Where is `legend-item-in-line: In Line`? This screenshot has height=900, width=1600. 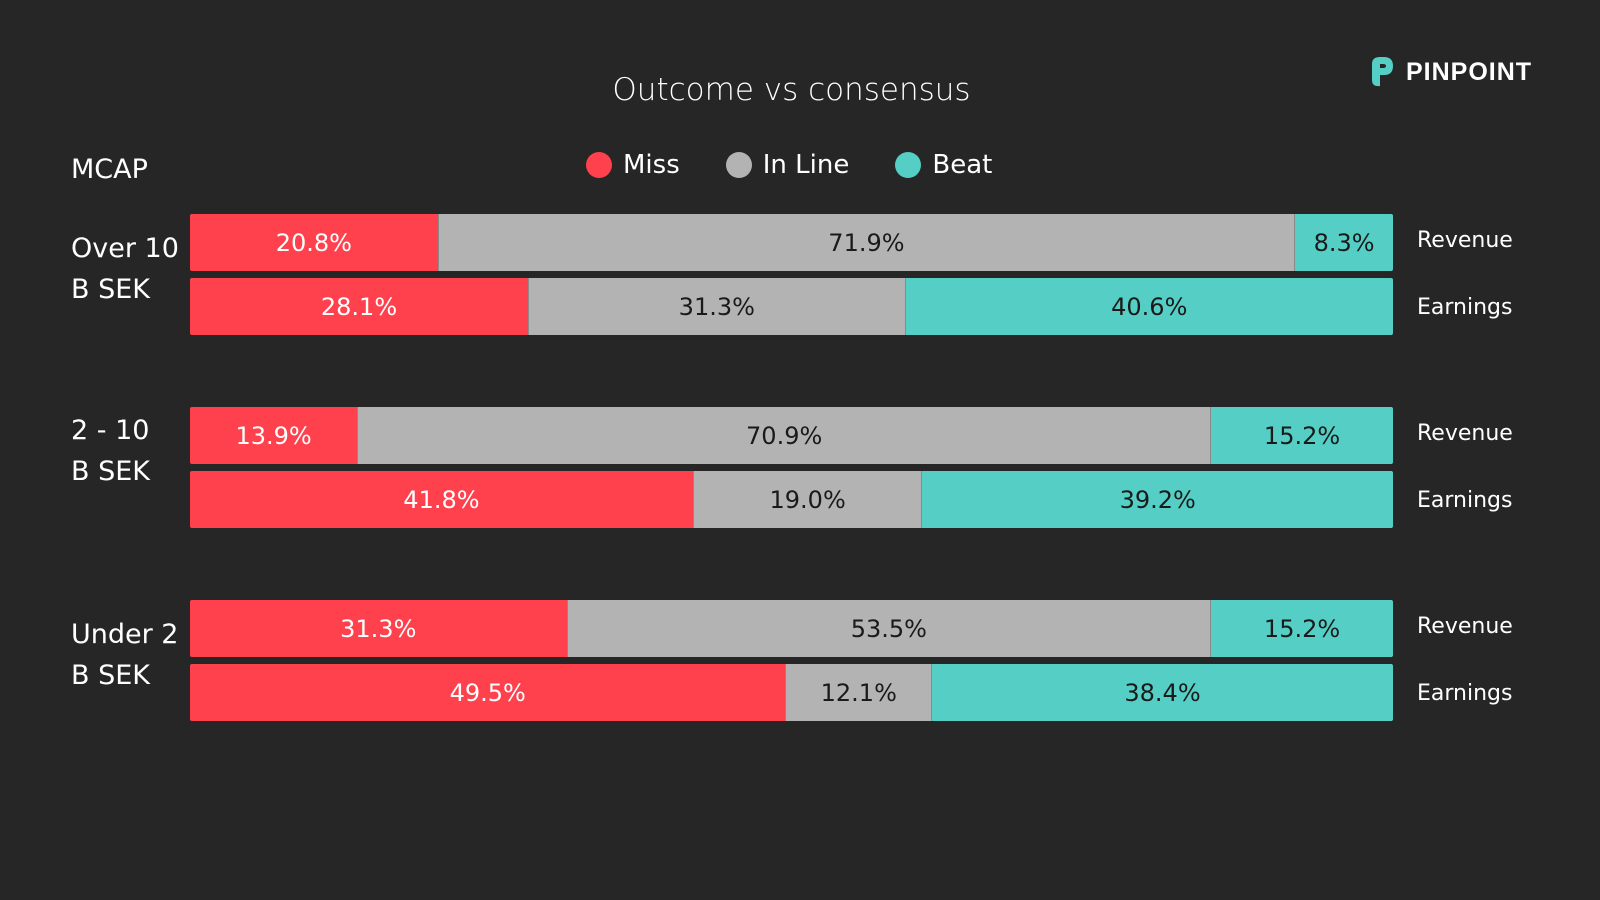 legend-item-in-line: In Line is located at coordinates (787, 165).